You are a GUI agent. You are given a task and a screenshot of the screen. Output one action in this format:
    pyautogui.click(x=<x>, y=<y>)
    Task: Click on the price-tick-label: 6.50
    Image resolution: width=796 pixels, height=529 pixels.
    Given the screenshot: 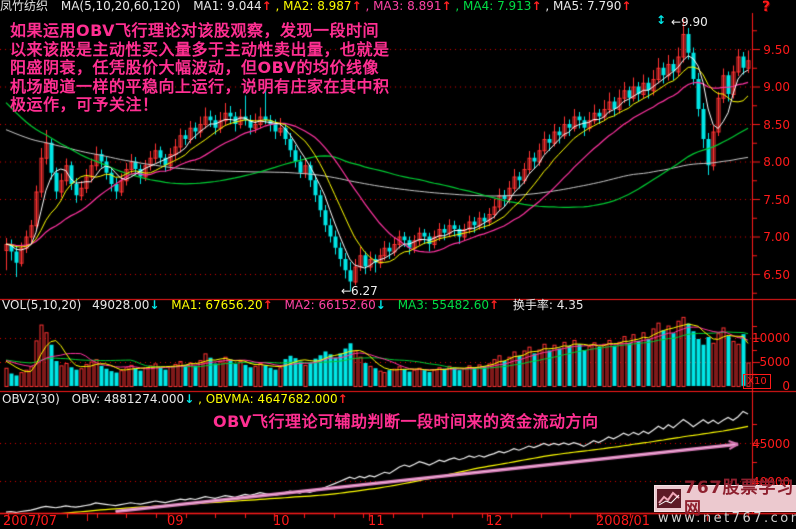 What is the action you would take?
    pyautogui.click(x=776, y=275)
    